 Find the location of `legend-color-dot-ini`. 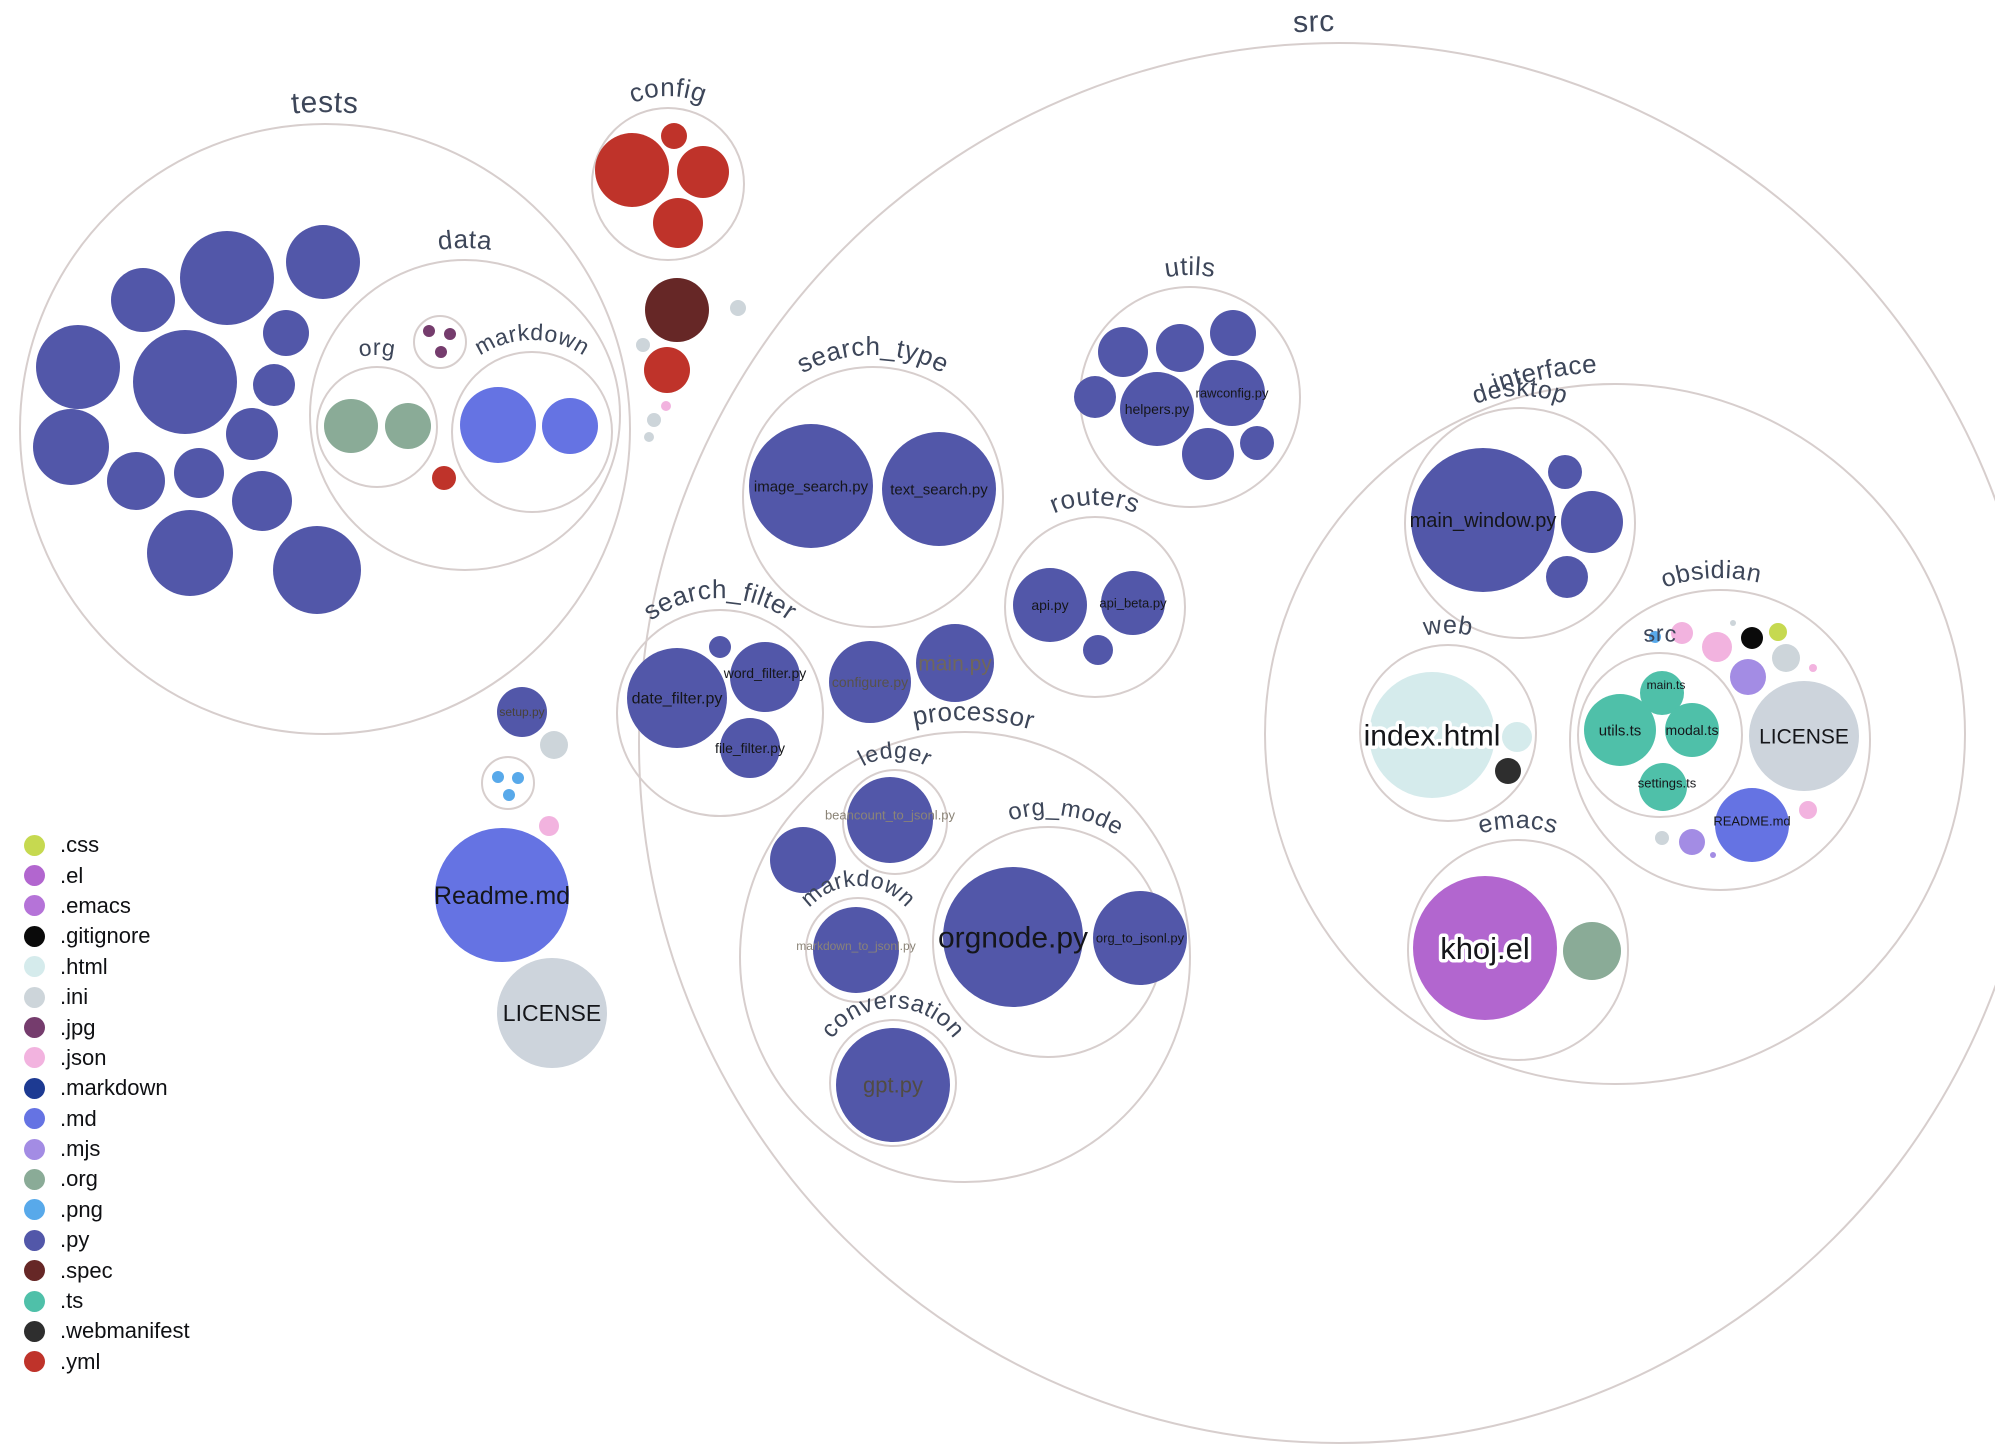

legend-color-dot-ini is located at coordinates (34, 997).